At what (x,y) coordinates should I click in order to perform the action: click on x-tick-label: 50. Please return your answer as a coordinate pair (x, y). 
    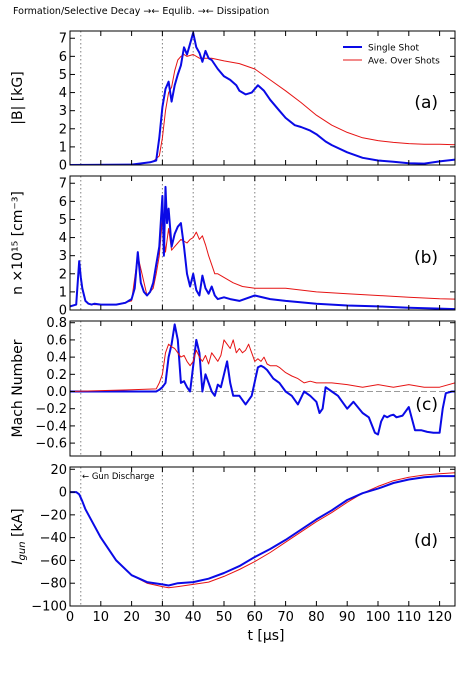
    Looking at the image, I should click on (224, 617).